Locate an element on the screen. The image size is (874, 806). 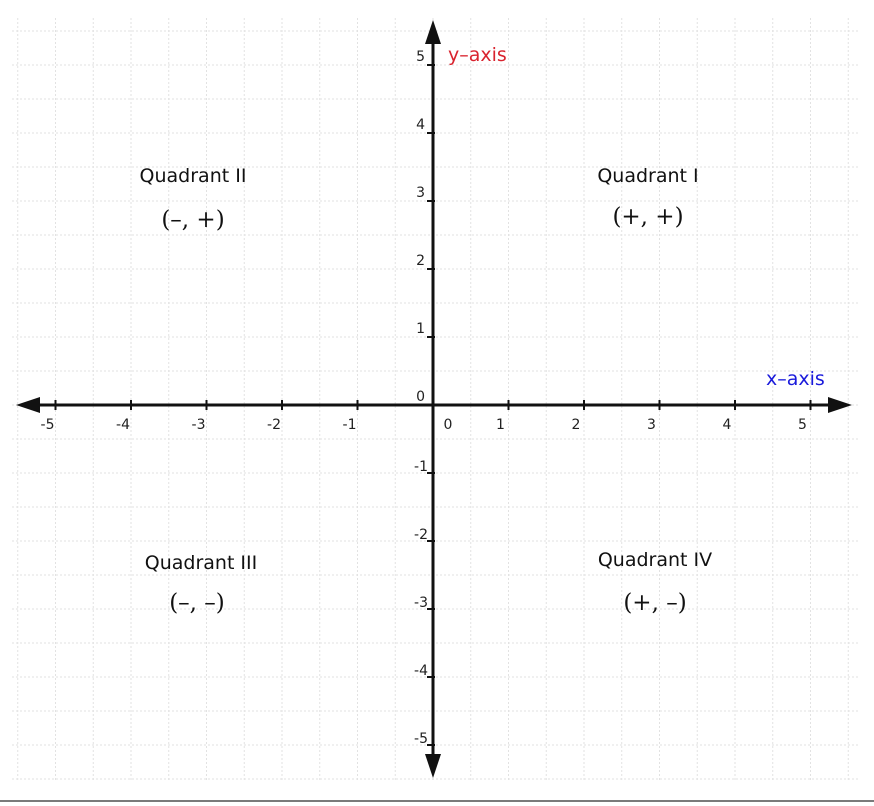
x-tick-labels: -5 -4 -3 -2 -1 0 1 2 3 4 5 is located at coordinates (424, 425).